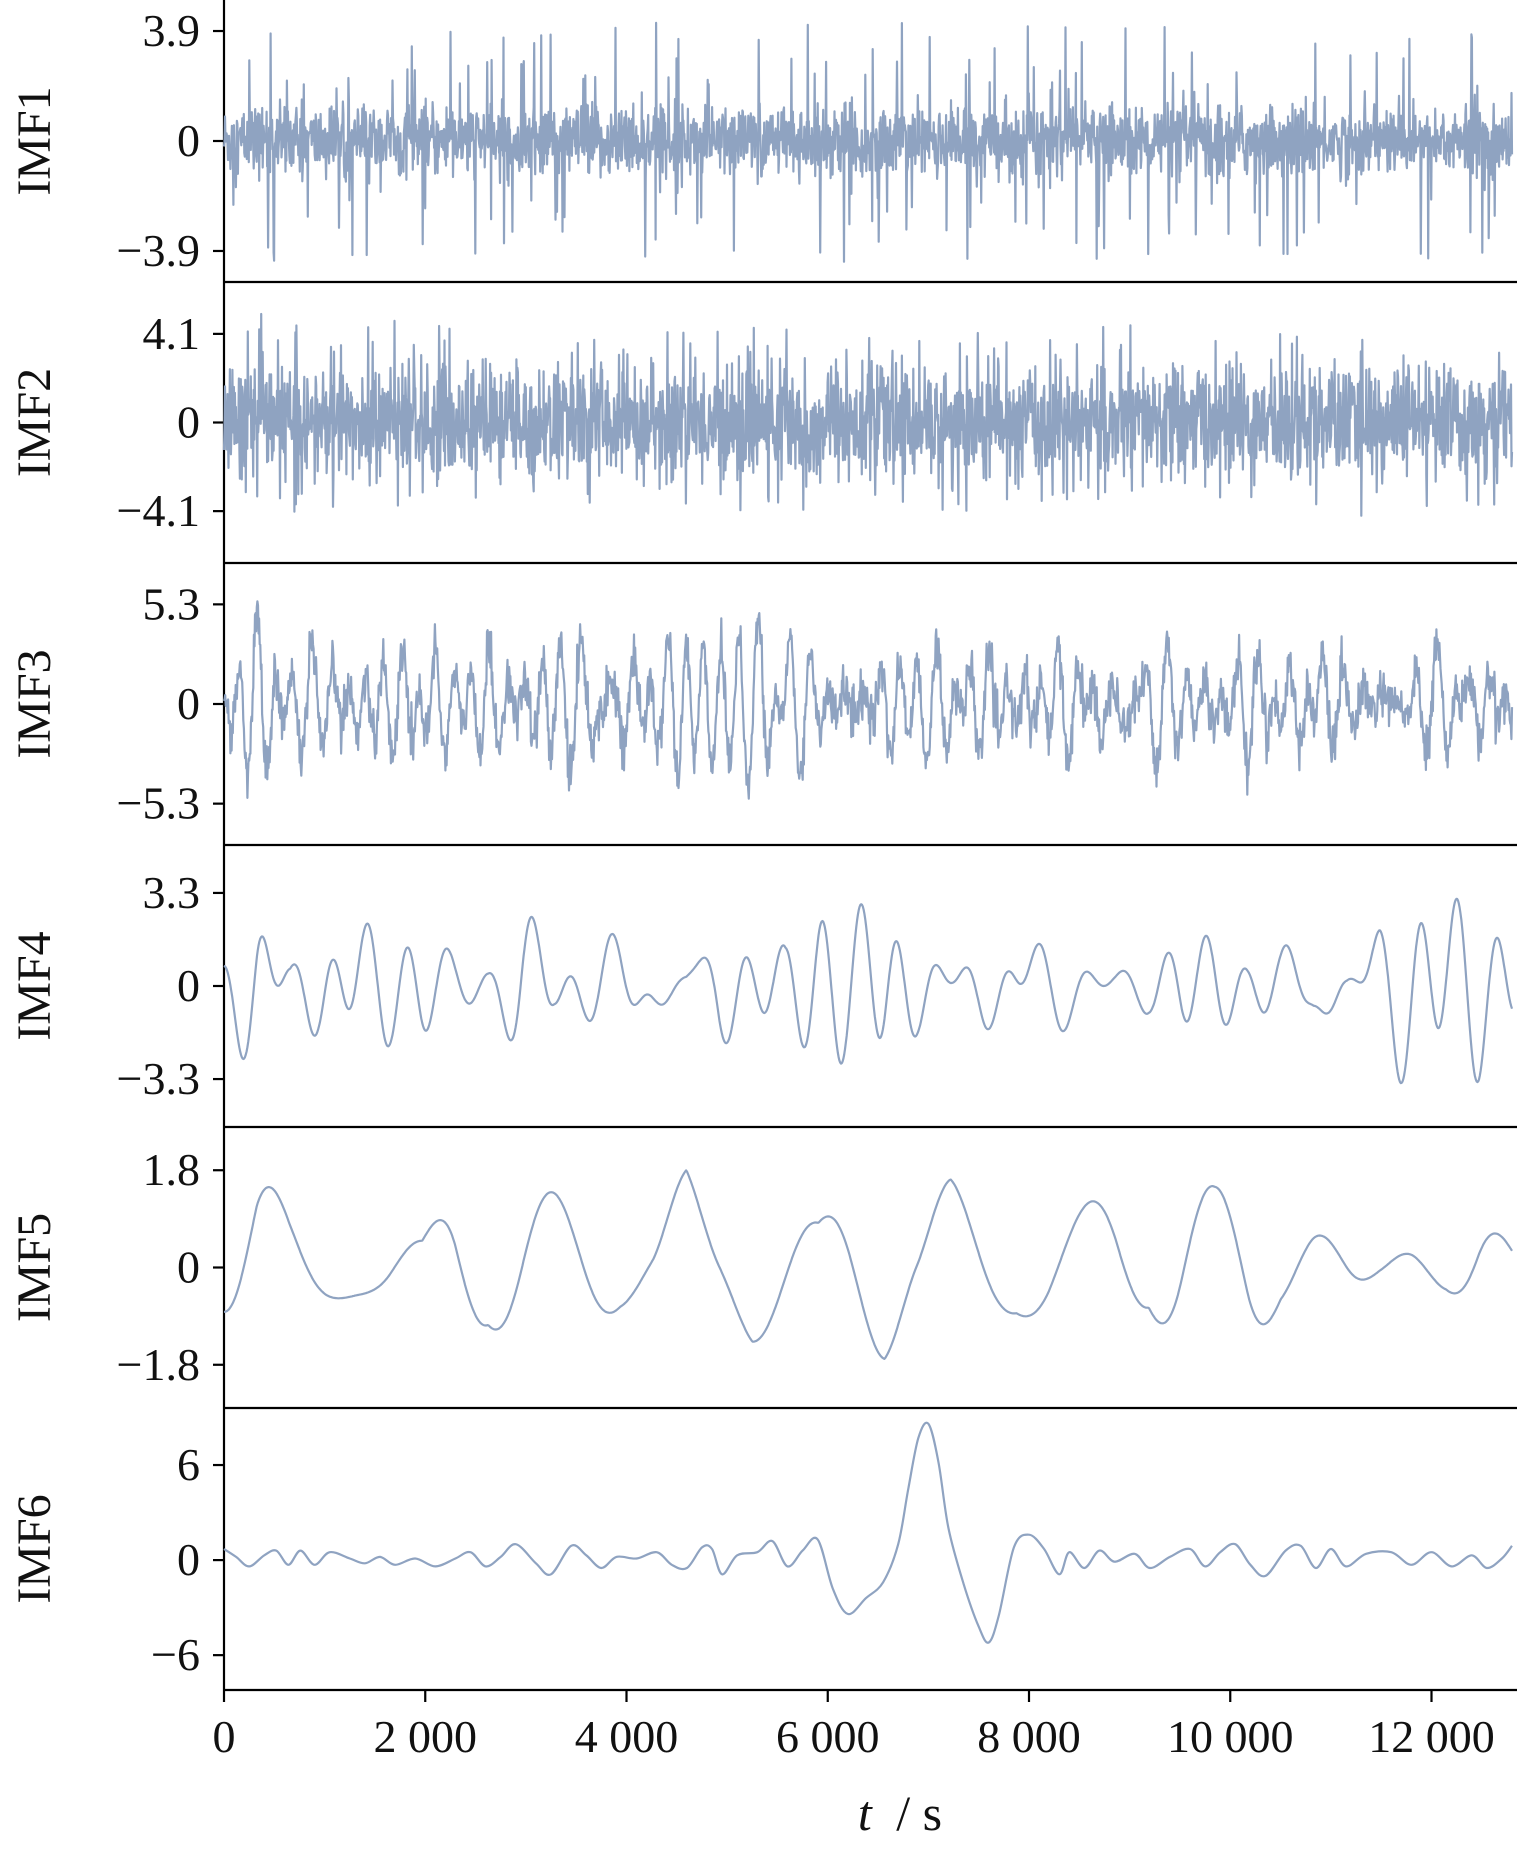 This screenshot has height=1849, width=1517. I want to click on x-tick-label: 12 000, so click(1431, 1736).